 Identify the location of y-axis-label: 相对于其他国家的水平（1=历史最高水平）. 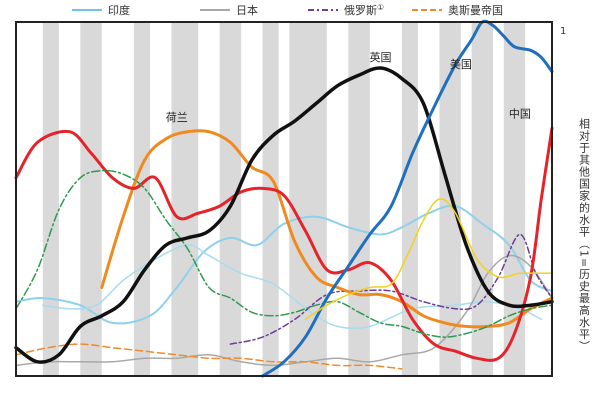
(584, 235).